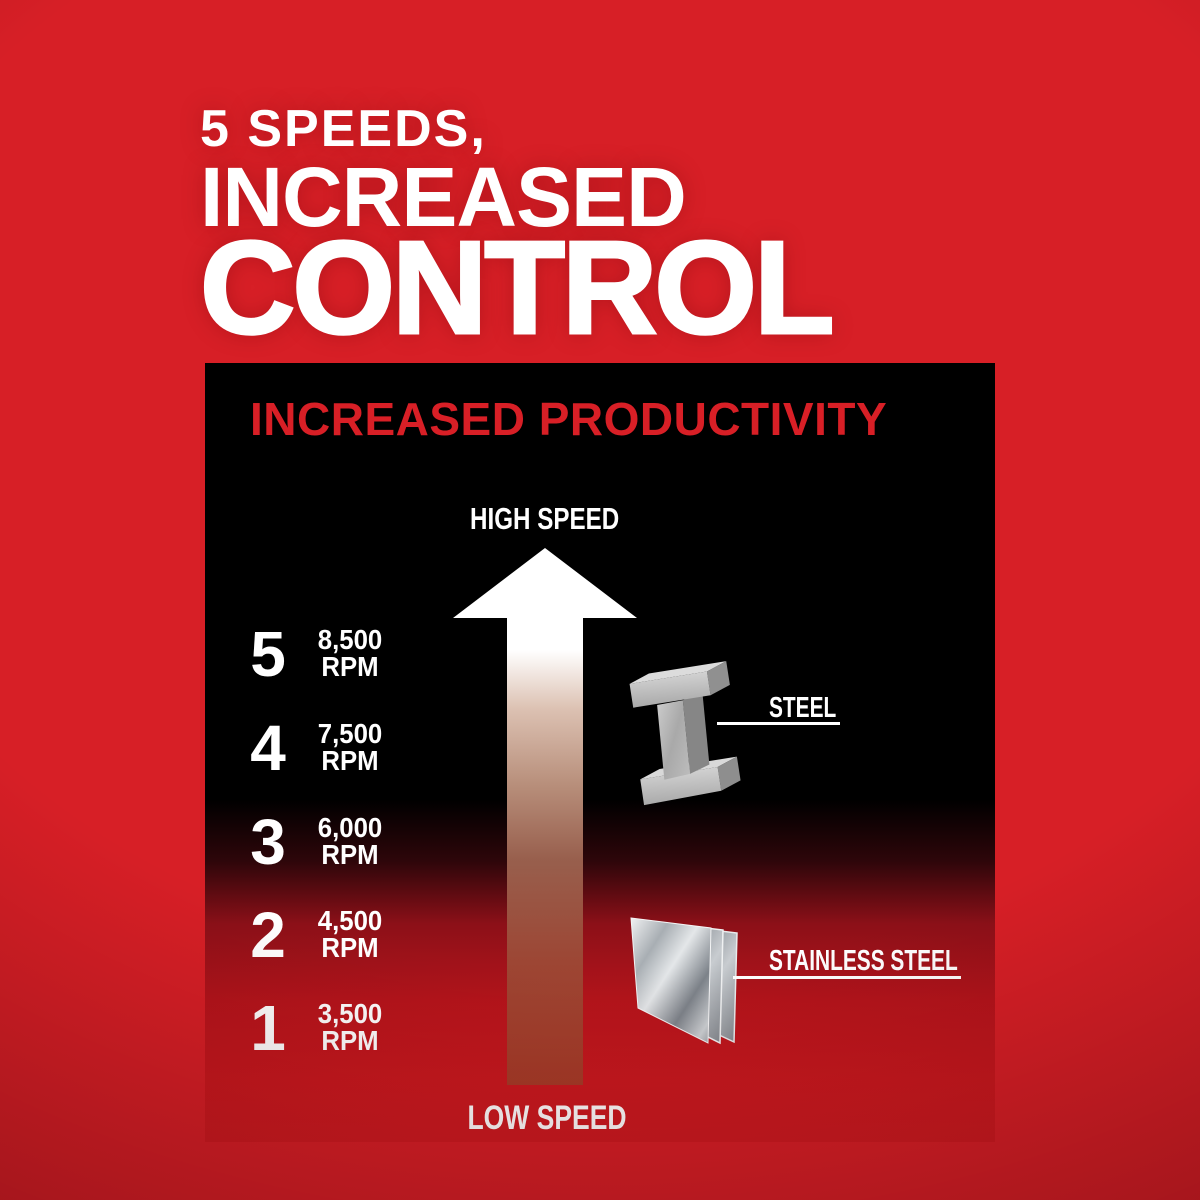 The width and height of the screenshot is (1200, 1200). Describe the element at coordinates (268, 748) in the screenshot. I see `speed-number: 4` at that location.